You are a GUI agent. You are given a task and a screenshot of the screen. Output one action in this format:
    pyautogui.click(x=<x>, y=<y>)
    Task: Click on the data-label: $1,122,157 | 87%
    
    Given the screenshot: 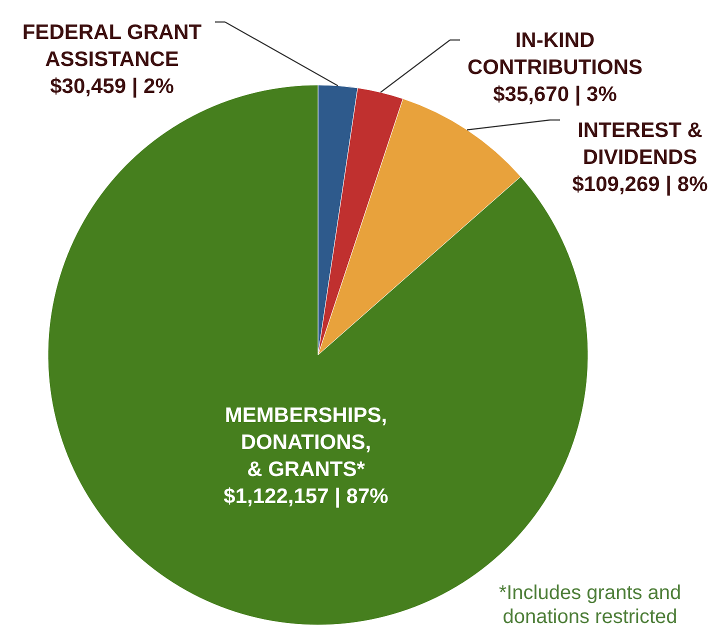 What is the action you would take?
    pyautogui.click(x=306, y=496)
    